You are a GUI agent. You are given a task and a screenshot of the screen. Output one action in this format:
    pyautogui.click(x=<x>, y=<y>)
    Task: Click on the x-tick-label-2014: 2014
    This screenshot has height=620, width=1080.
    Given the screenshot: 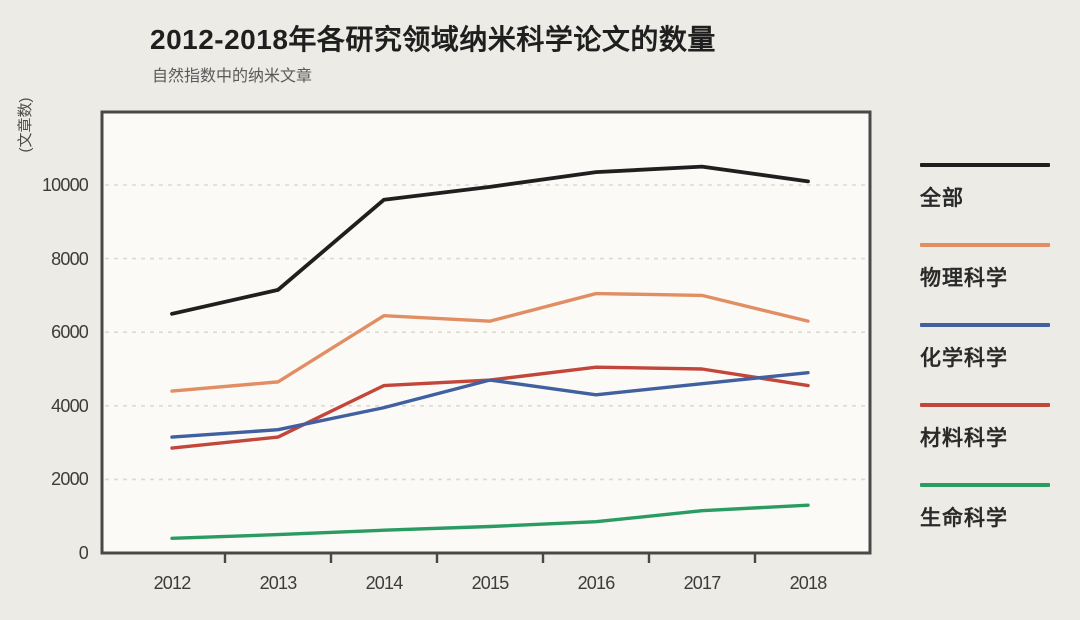 What is the action you would take?
    pyautogui.click(x=384, y=583)
    